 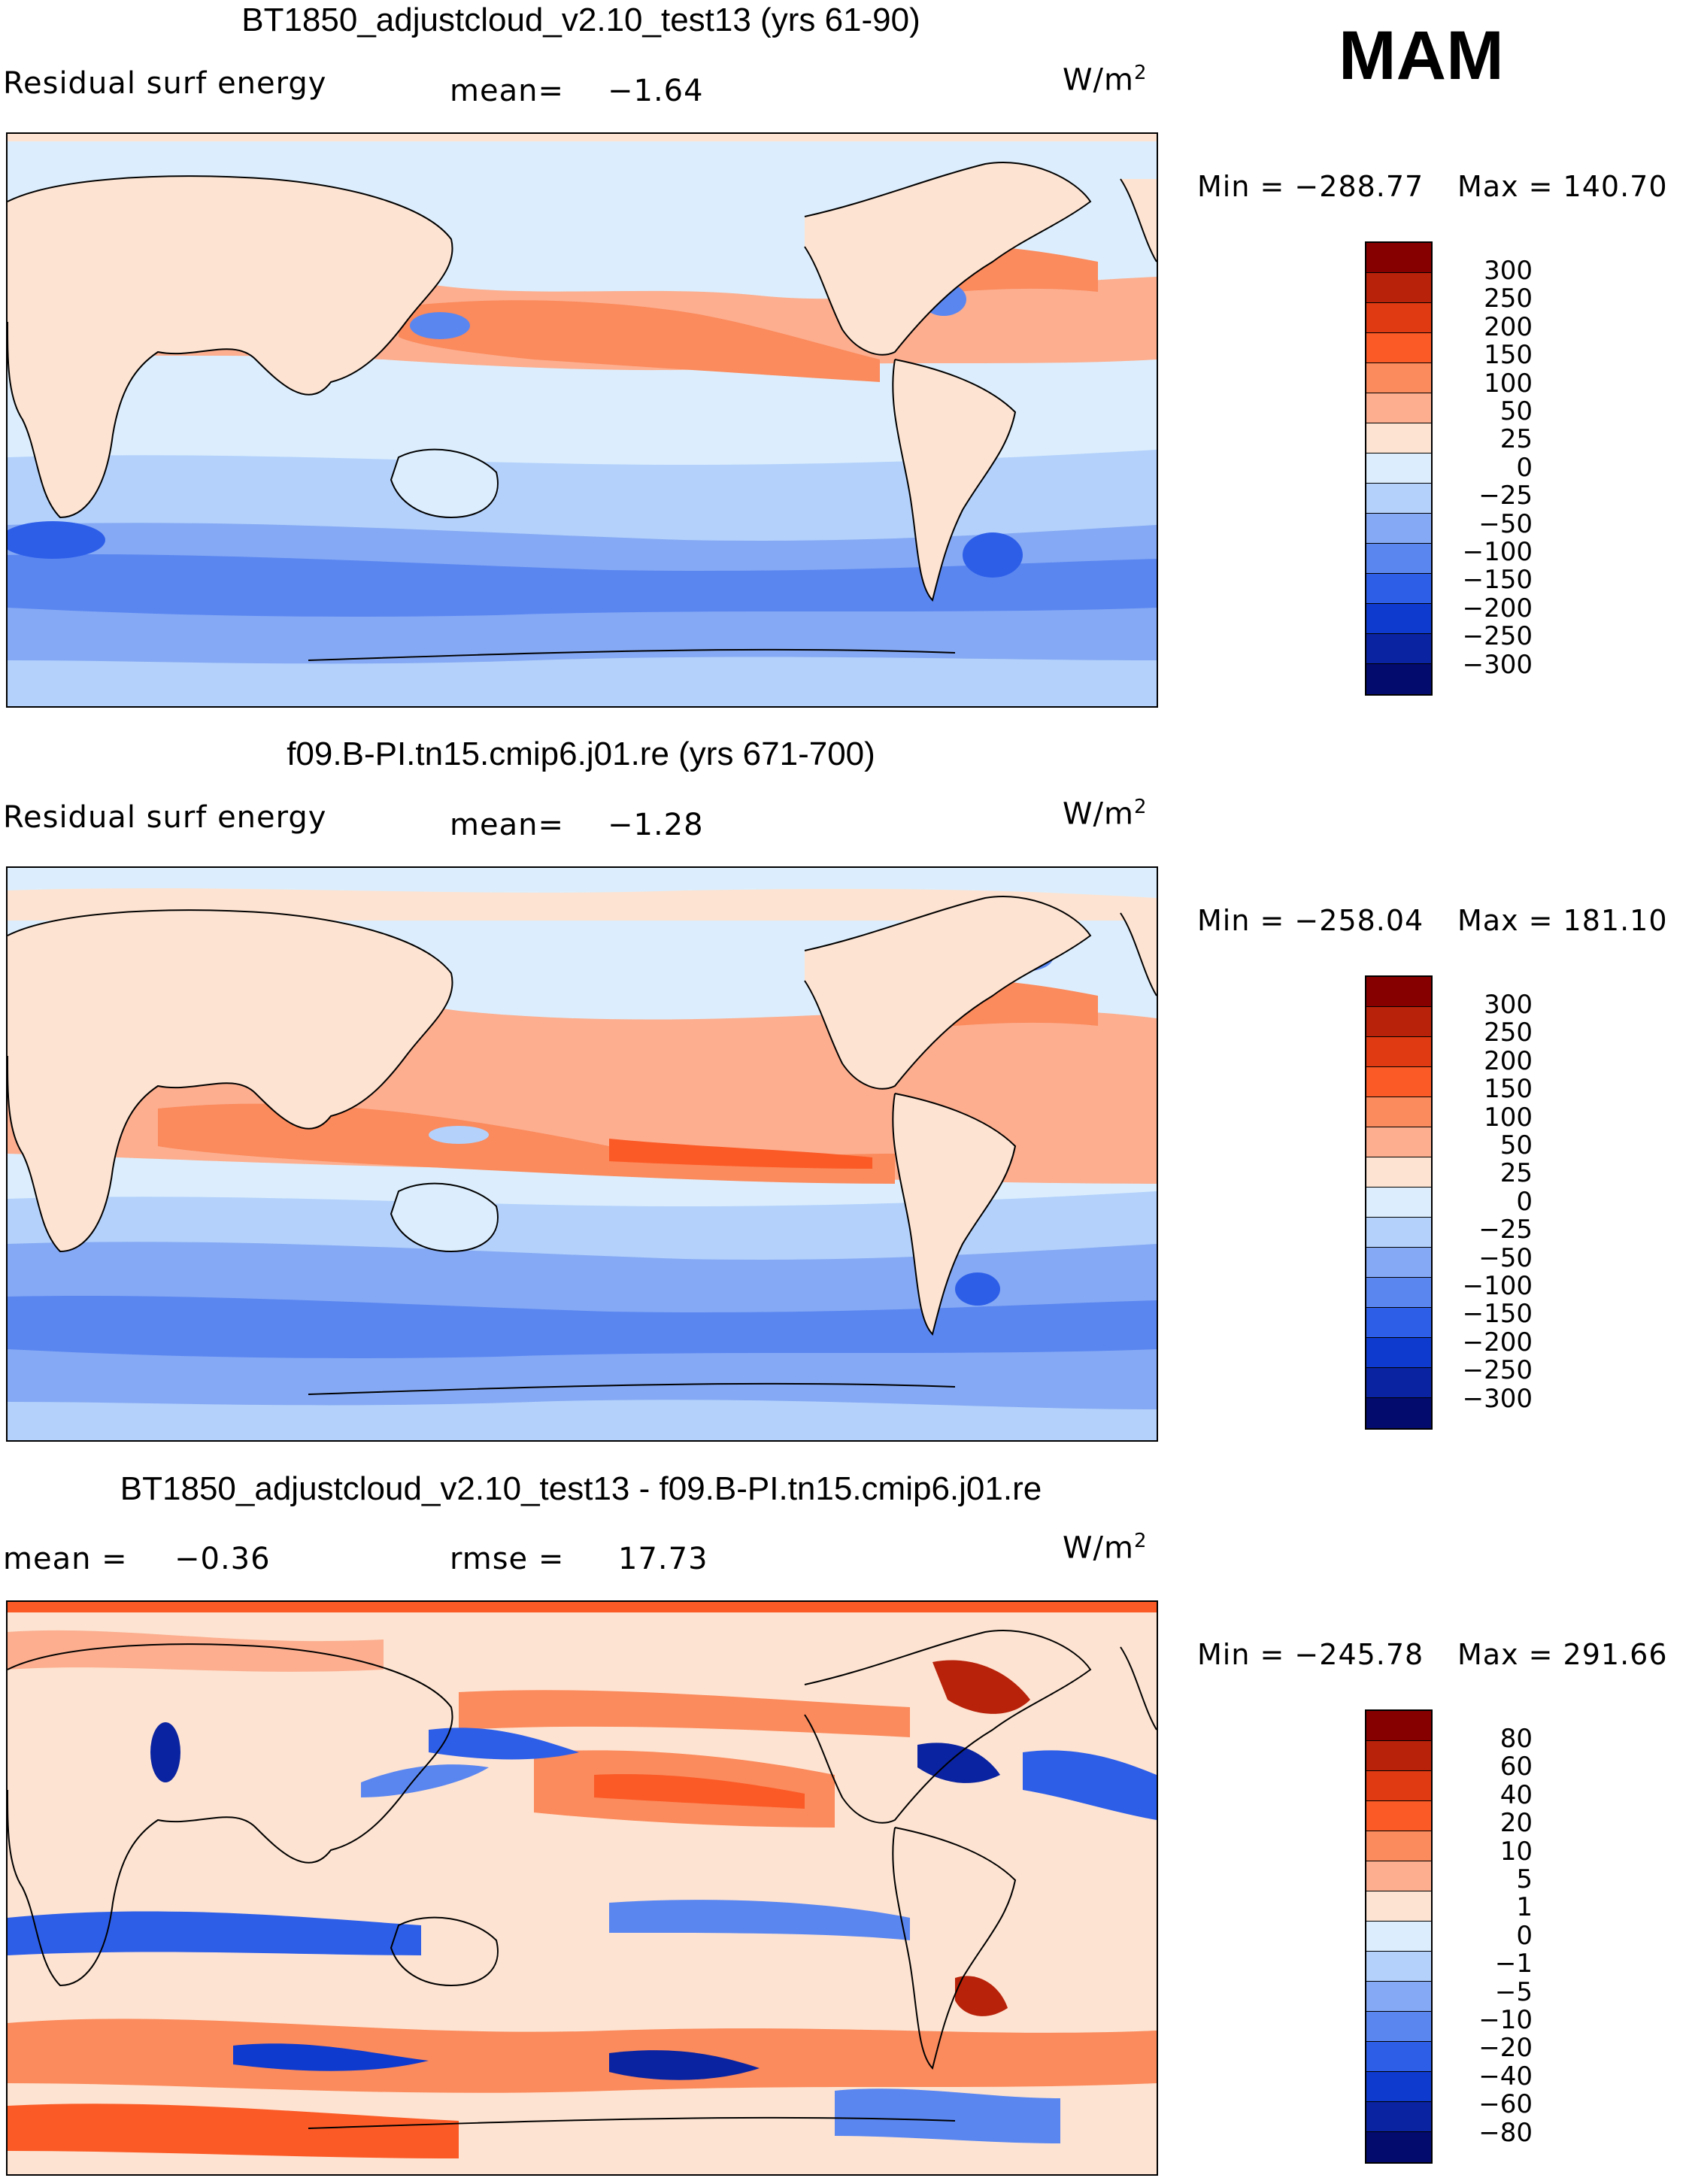 I want to click on season-label: MAM, so click(x=1421, y=56).